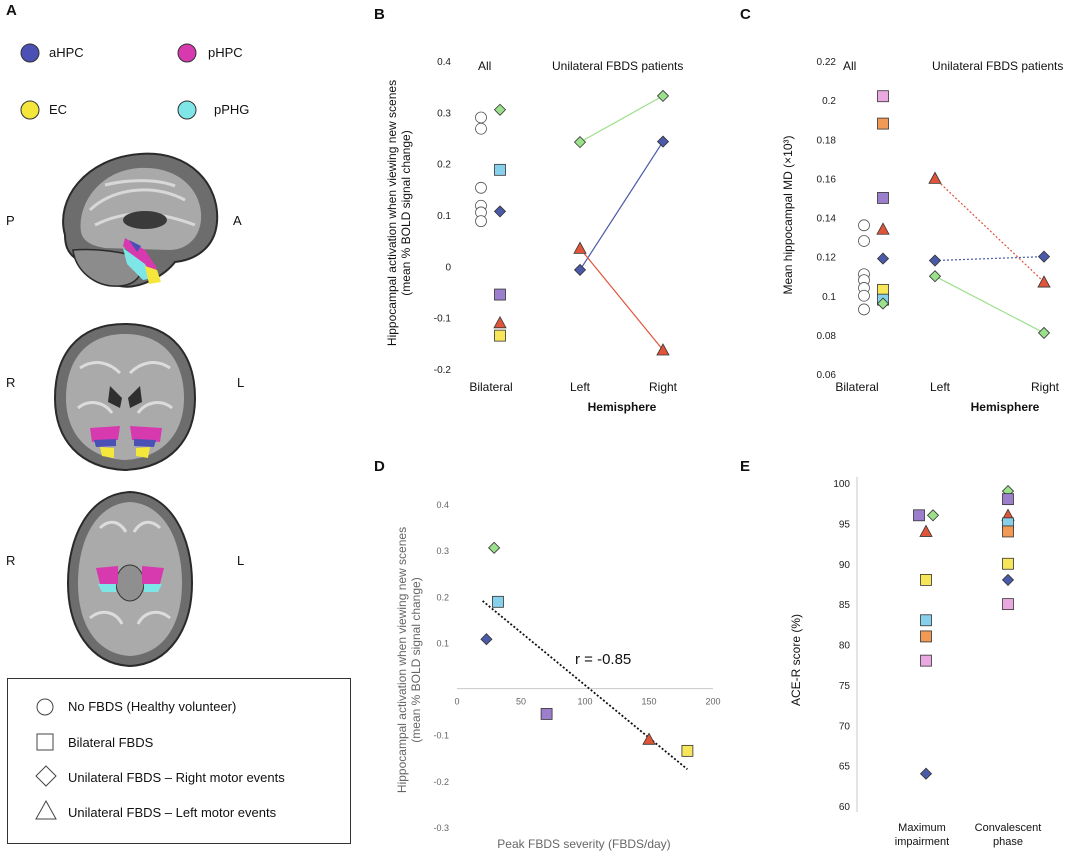 This screenshot has width=1077, height=855. I want to click on orient-sagittal-right: A, so click(237, 220).